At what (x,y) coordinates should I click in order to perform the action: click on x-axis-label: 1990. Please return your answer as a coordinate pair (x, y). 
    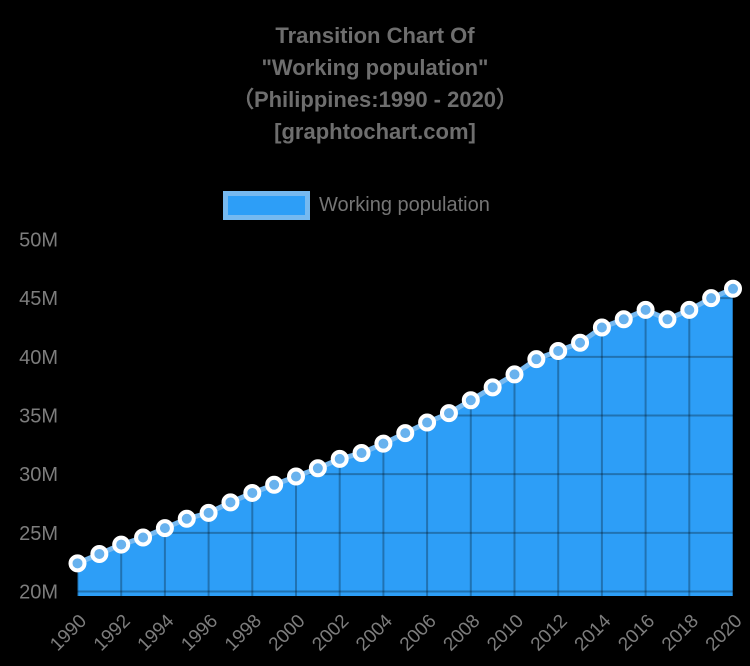
    Looking at the image, I should click on (68, 633).